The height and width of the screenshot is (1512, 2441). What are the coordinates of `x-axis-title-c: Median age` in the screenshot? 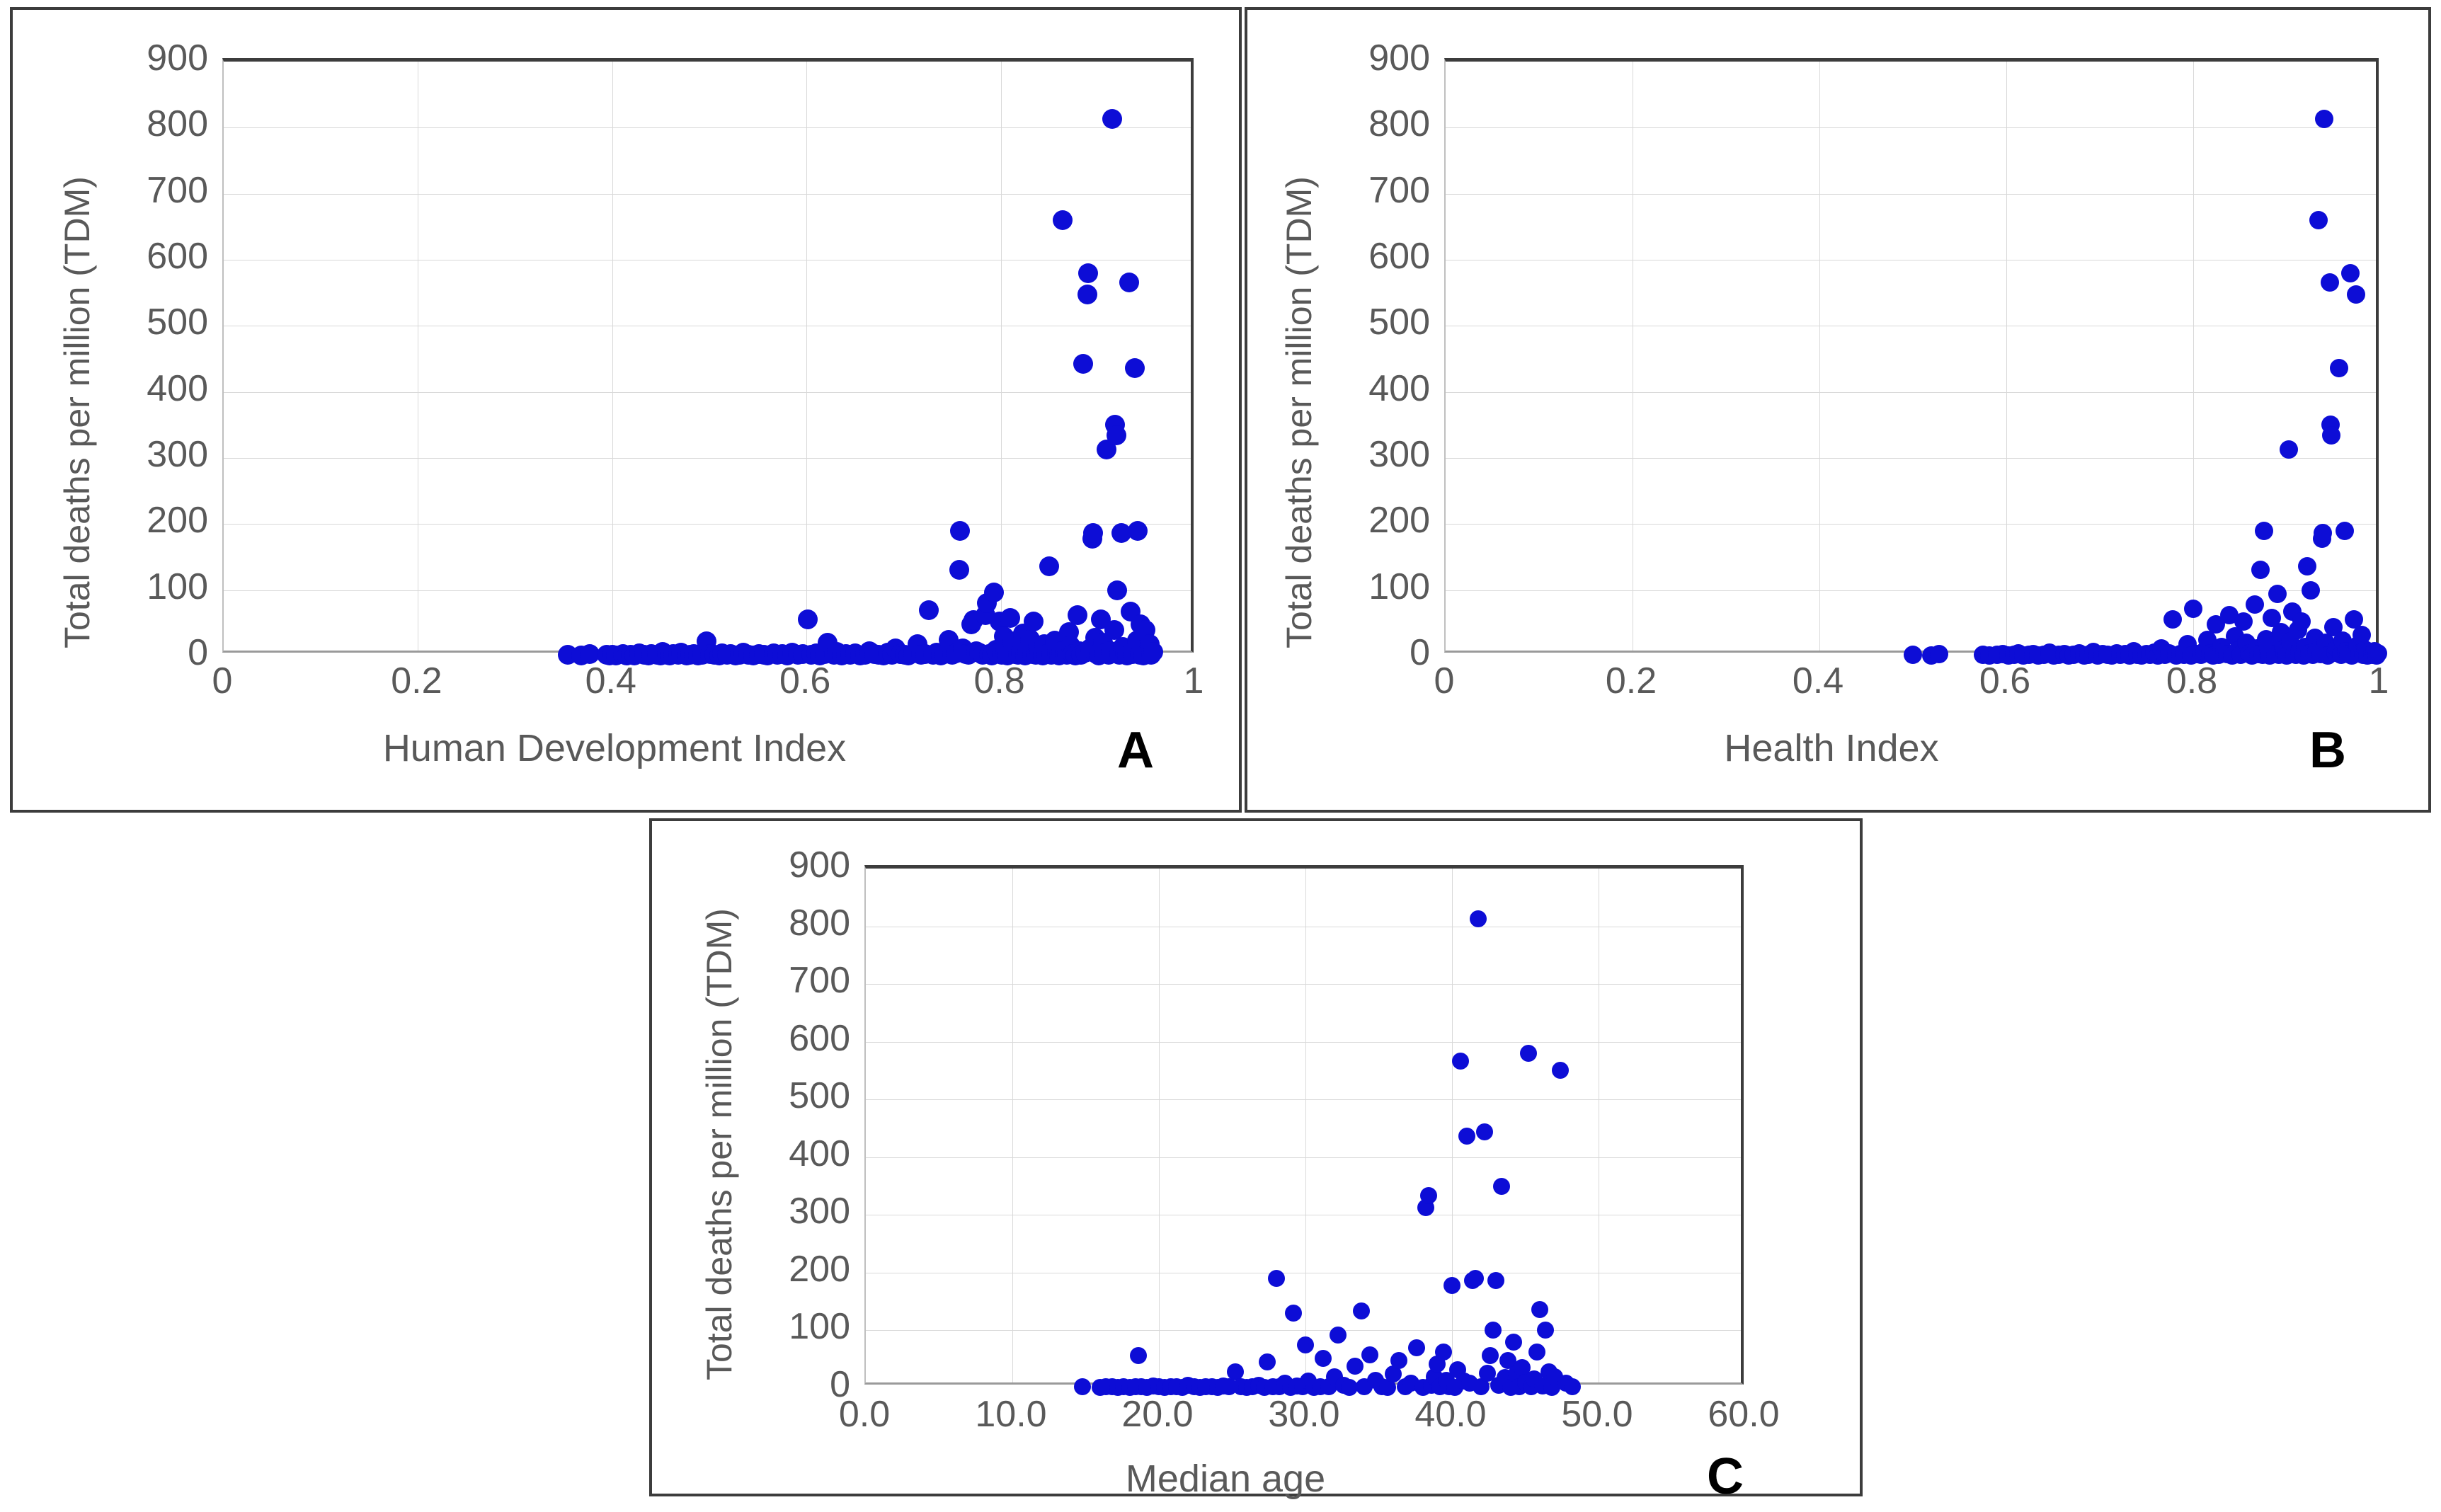 It's located at (1225, 1478).